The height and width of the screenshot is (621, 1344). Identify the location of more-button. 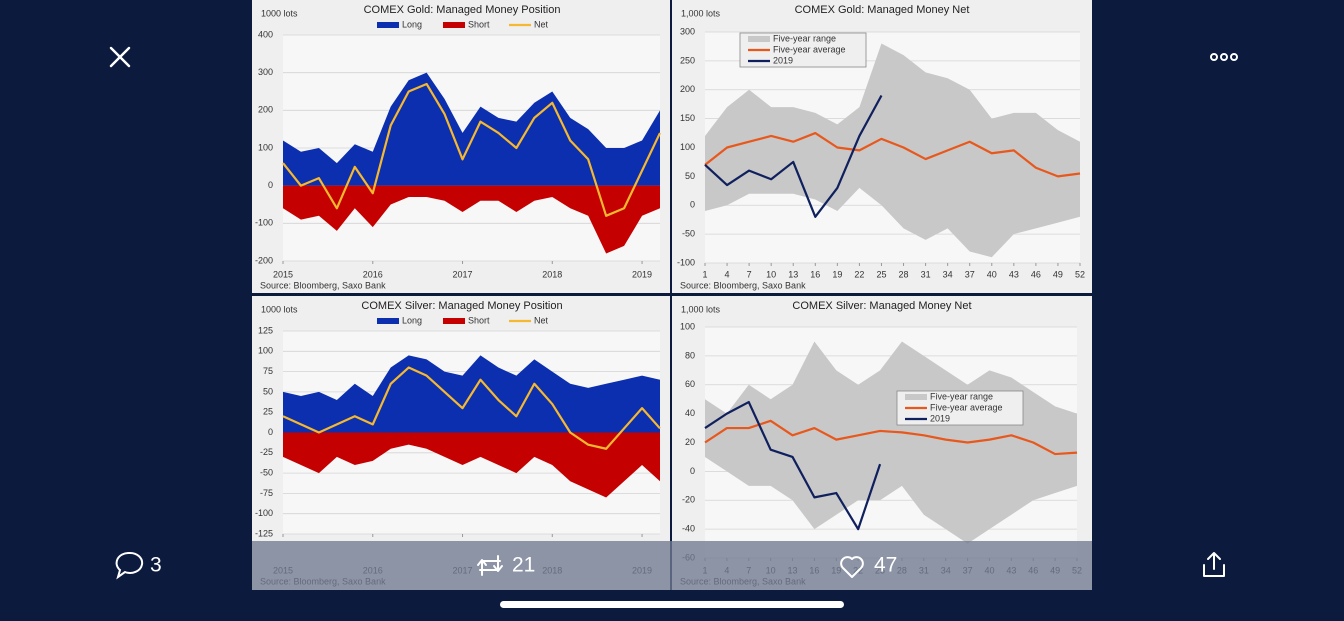
(1224, 57).